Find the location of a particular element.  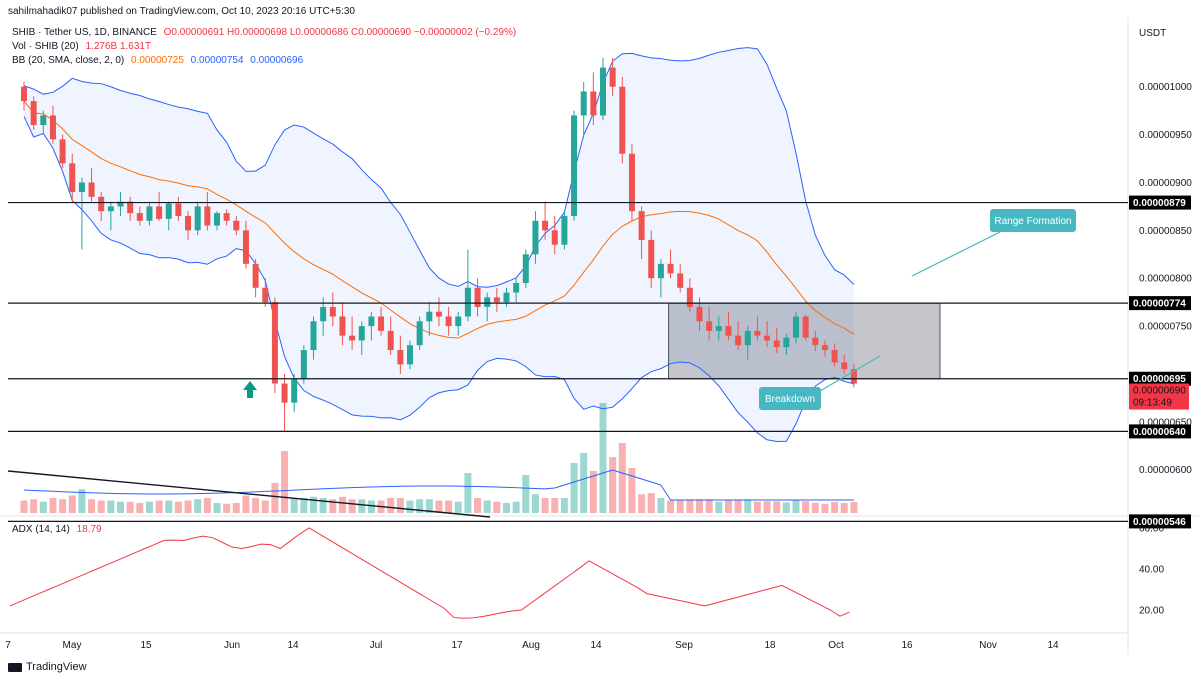

range-callout-pointer is located at coordinates (956, 254).